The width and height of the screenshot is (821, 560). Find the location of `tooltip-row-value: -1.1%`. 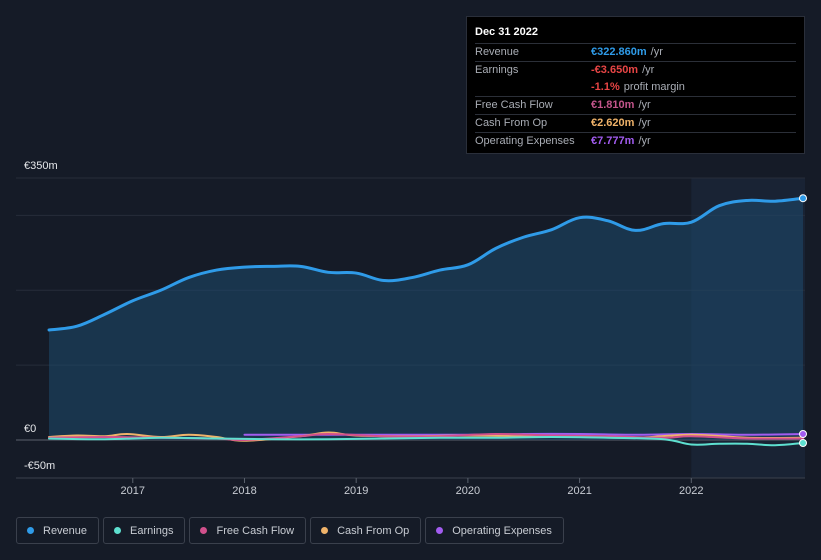

tooltip-row-value: -1.1% is located at coordinates (605, 87).